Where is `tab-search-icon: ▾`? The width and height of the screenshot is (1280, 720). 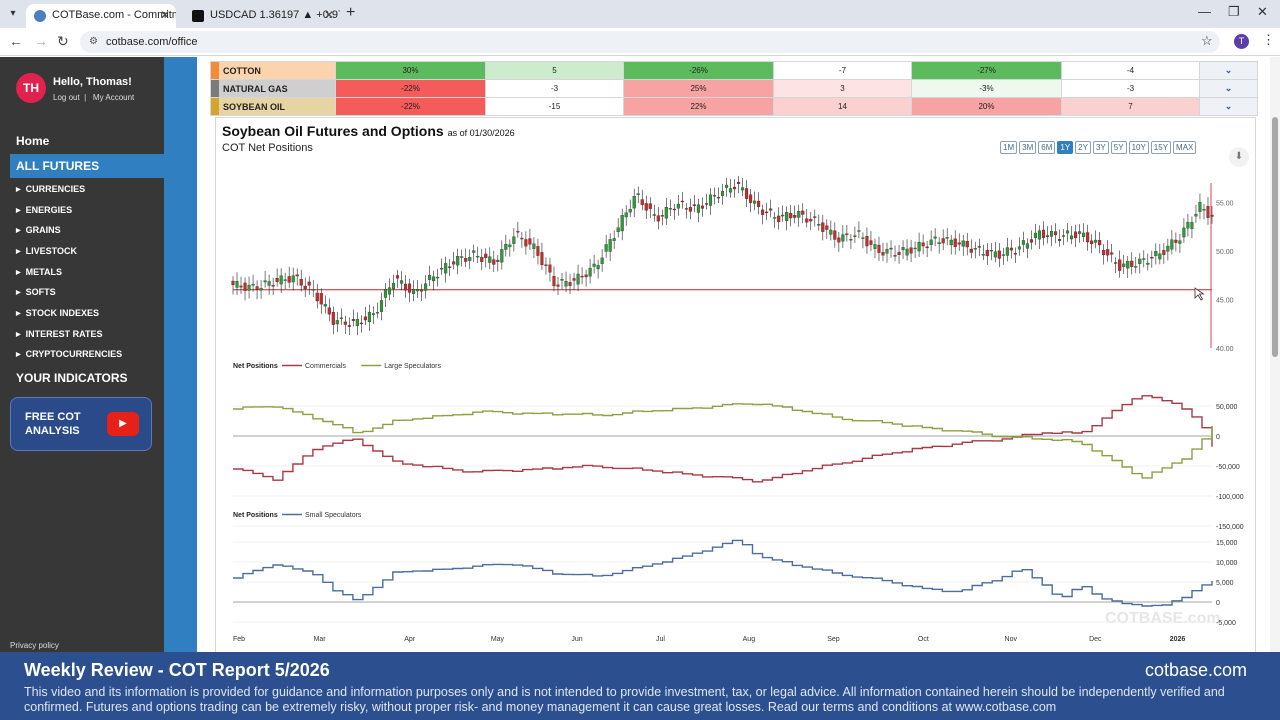
tab-search-icon: ▾ is located at coordinates (13, 13).